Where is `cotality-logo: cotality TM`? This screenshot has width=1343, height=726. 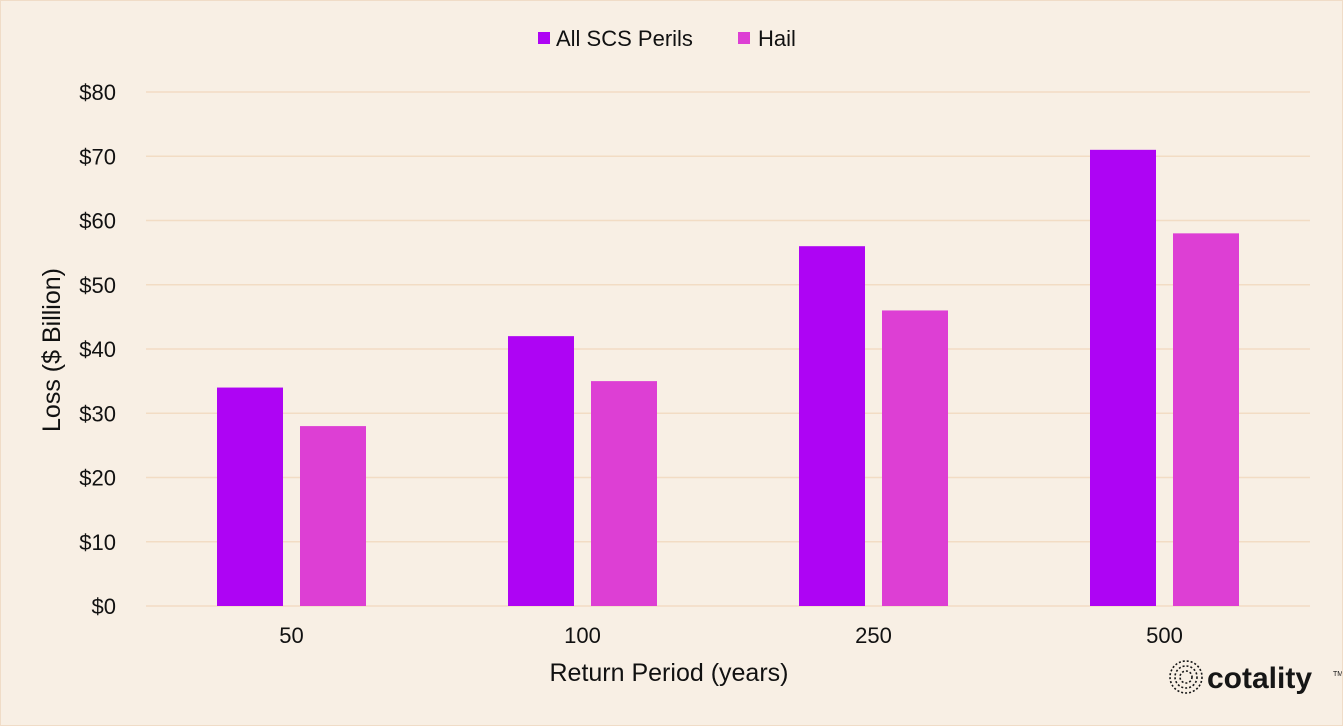 cotality-logo: cotality TM is located at coordinates (1256, 677).